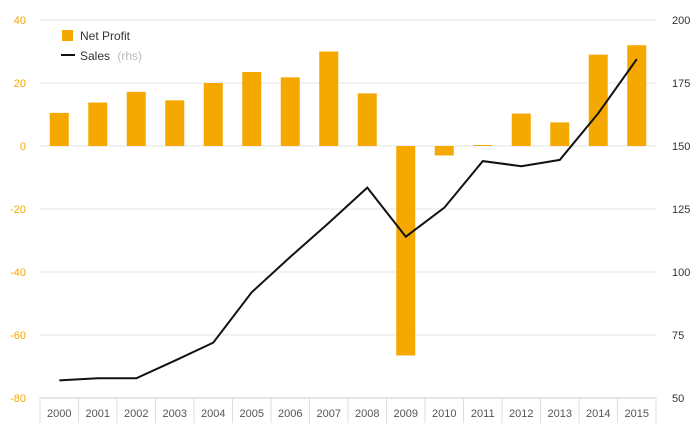  What do you see at coordinates (560, 414) in the screenshot?
I see `x-tick-label: 2013` at bounding box center [560, 414].